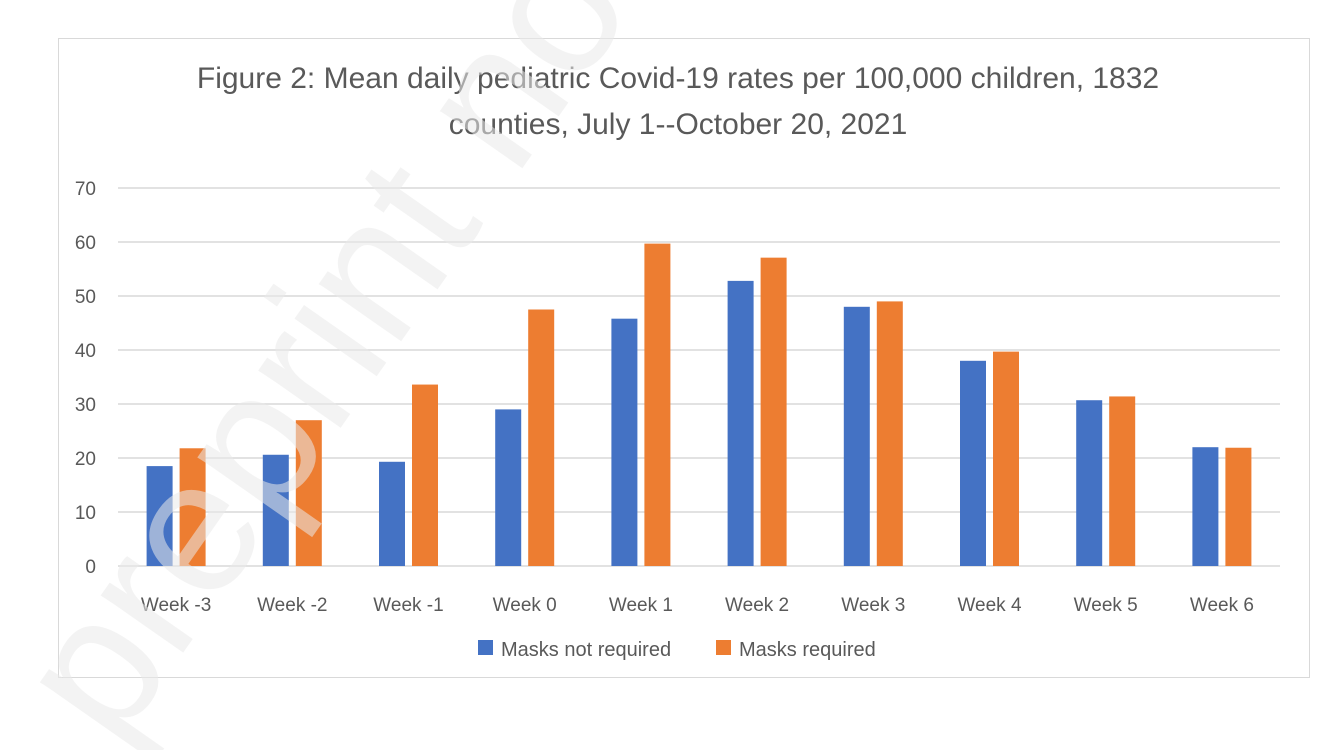 Image resolution: width=1334 pixels, height=750 pixels. I want to click on y-tick-label: 50, so click(85, 297).